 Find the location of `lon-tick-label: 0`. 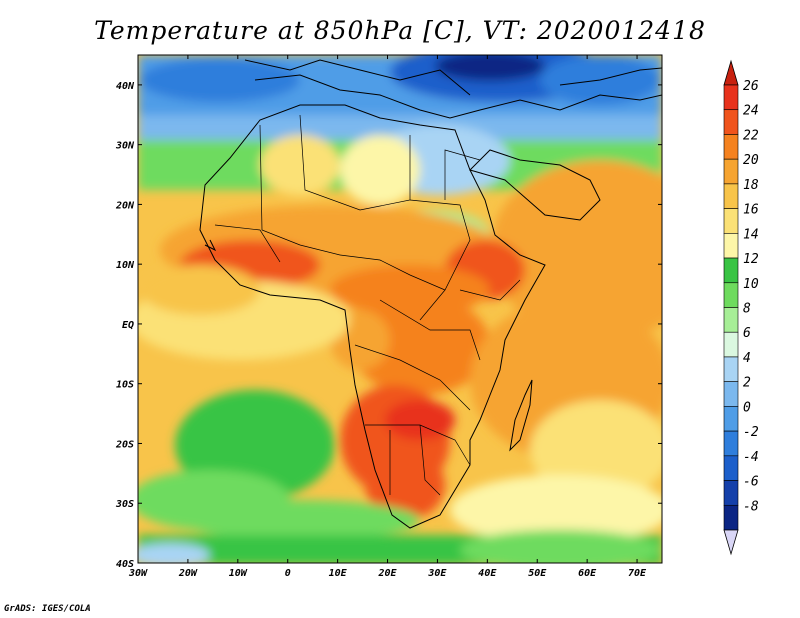

lon-tick-label: 0 is located at coordinates (288, 573).